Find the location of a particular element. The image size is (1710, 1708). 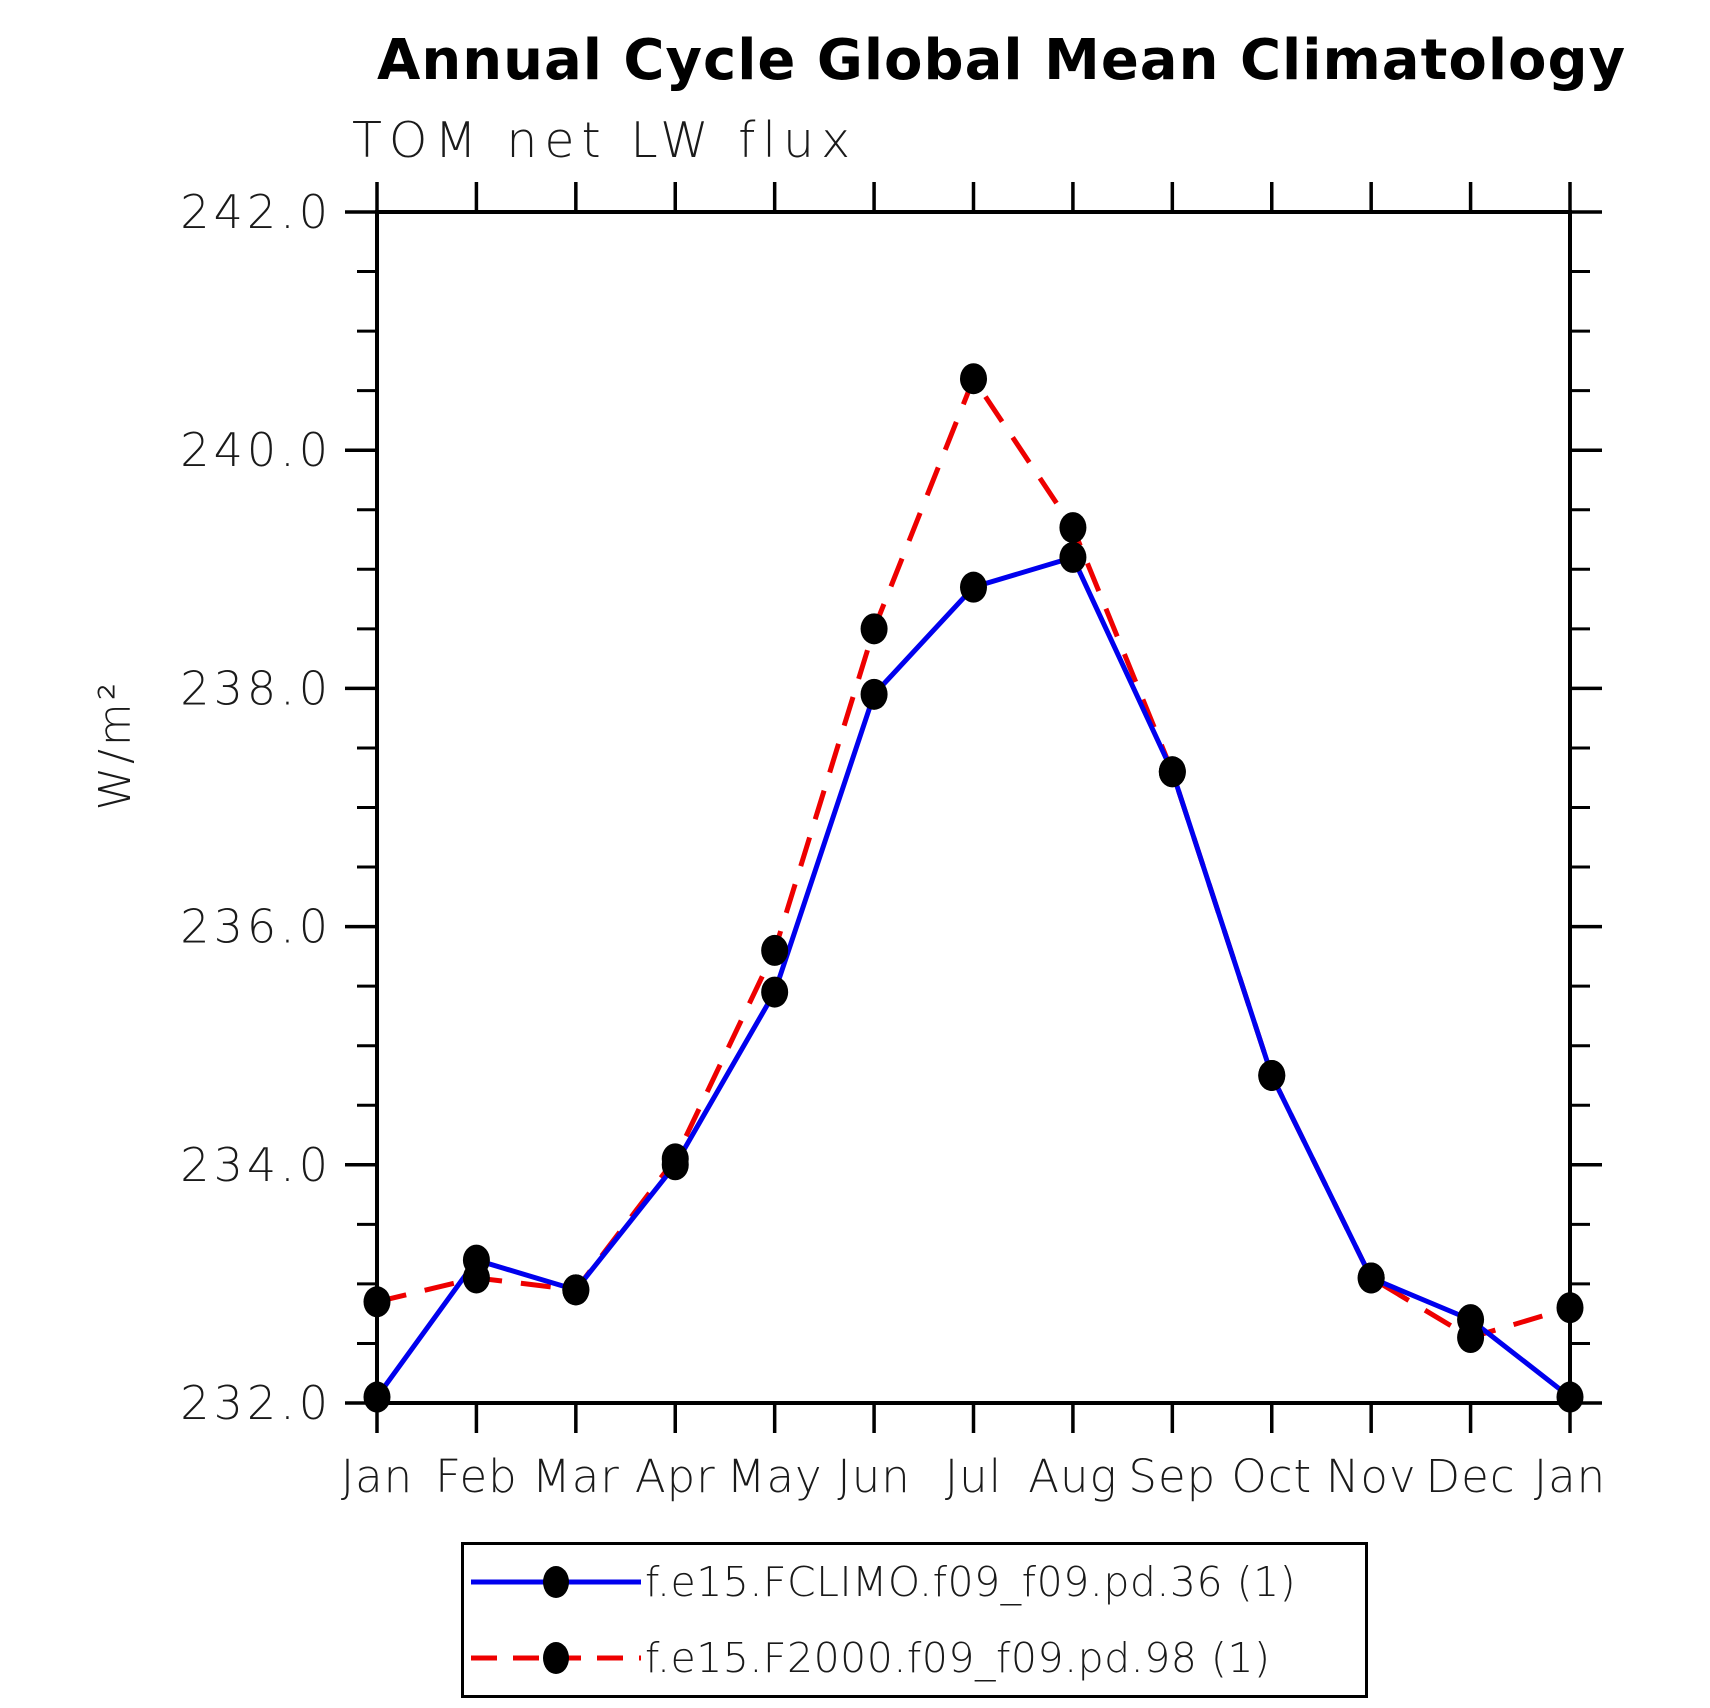

y-tick-label-238.0: 238.0 is located at coordinates (256, 688).